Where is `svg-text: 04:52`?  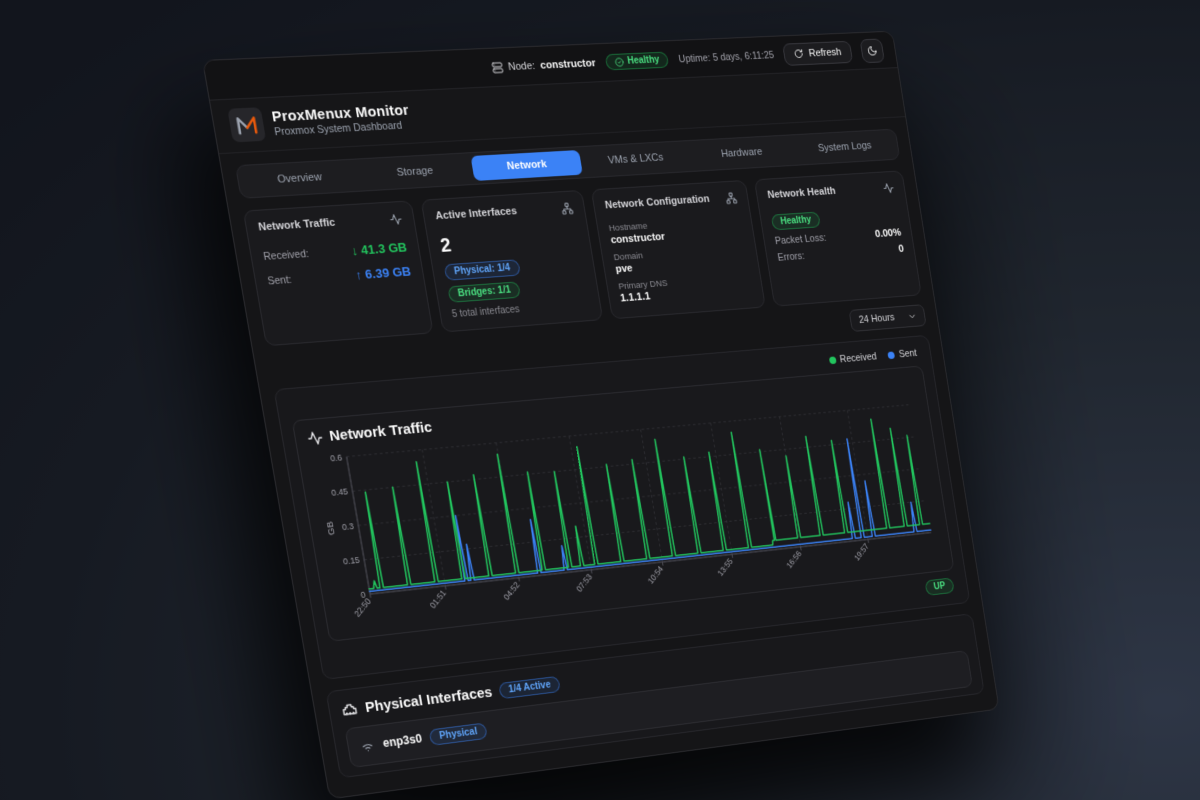
svg-text: 04:52 is located at coordinates (512, 591).